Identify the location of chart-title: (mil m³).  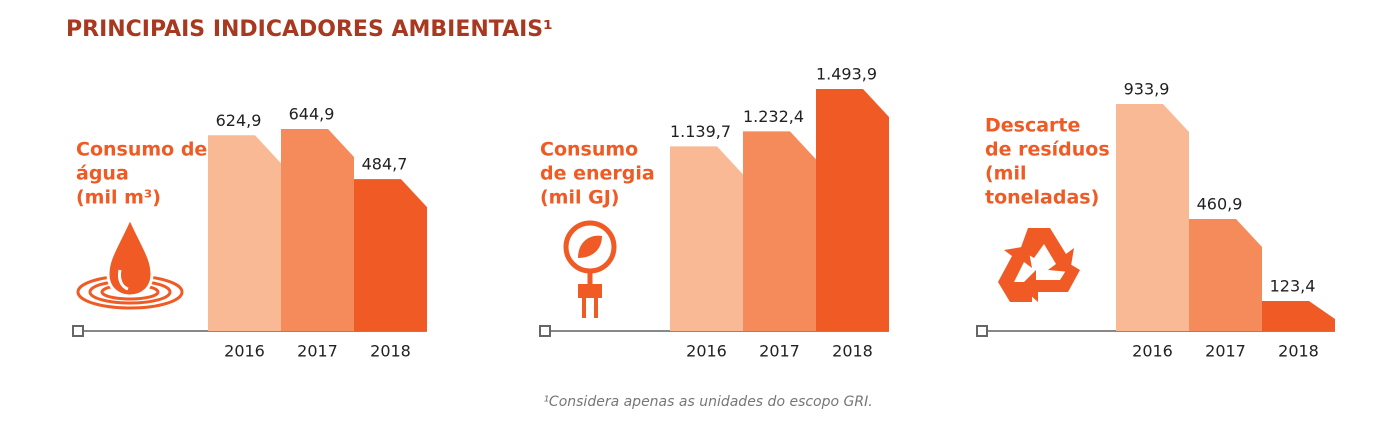
(118, 198).